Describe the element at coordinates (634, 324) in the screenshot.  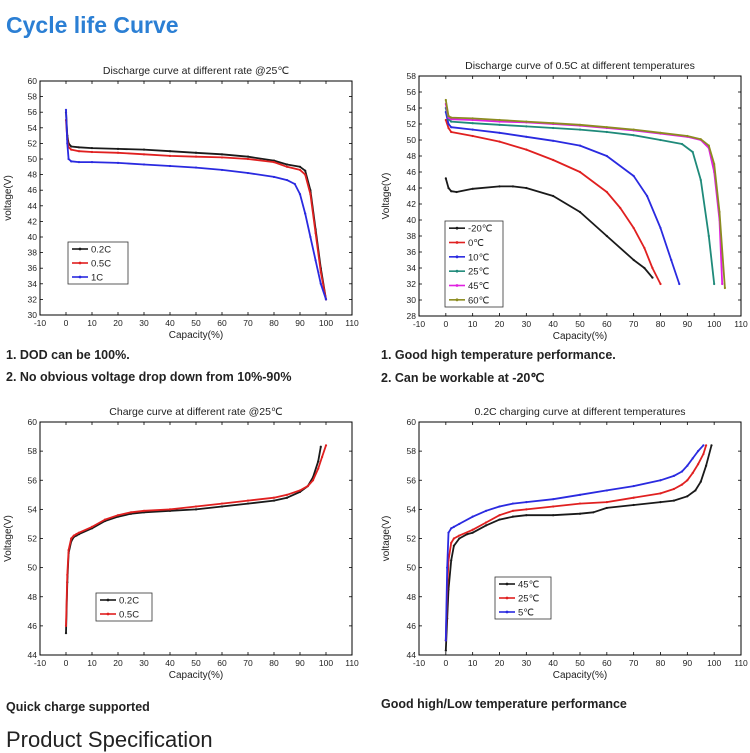
I see `x-tick-label: 70` at that location.